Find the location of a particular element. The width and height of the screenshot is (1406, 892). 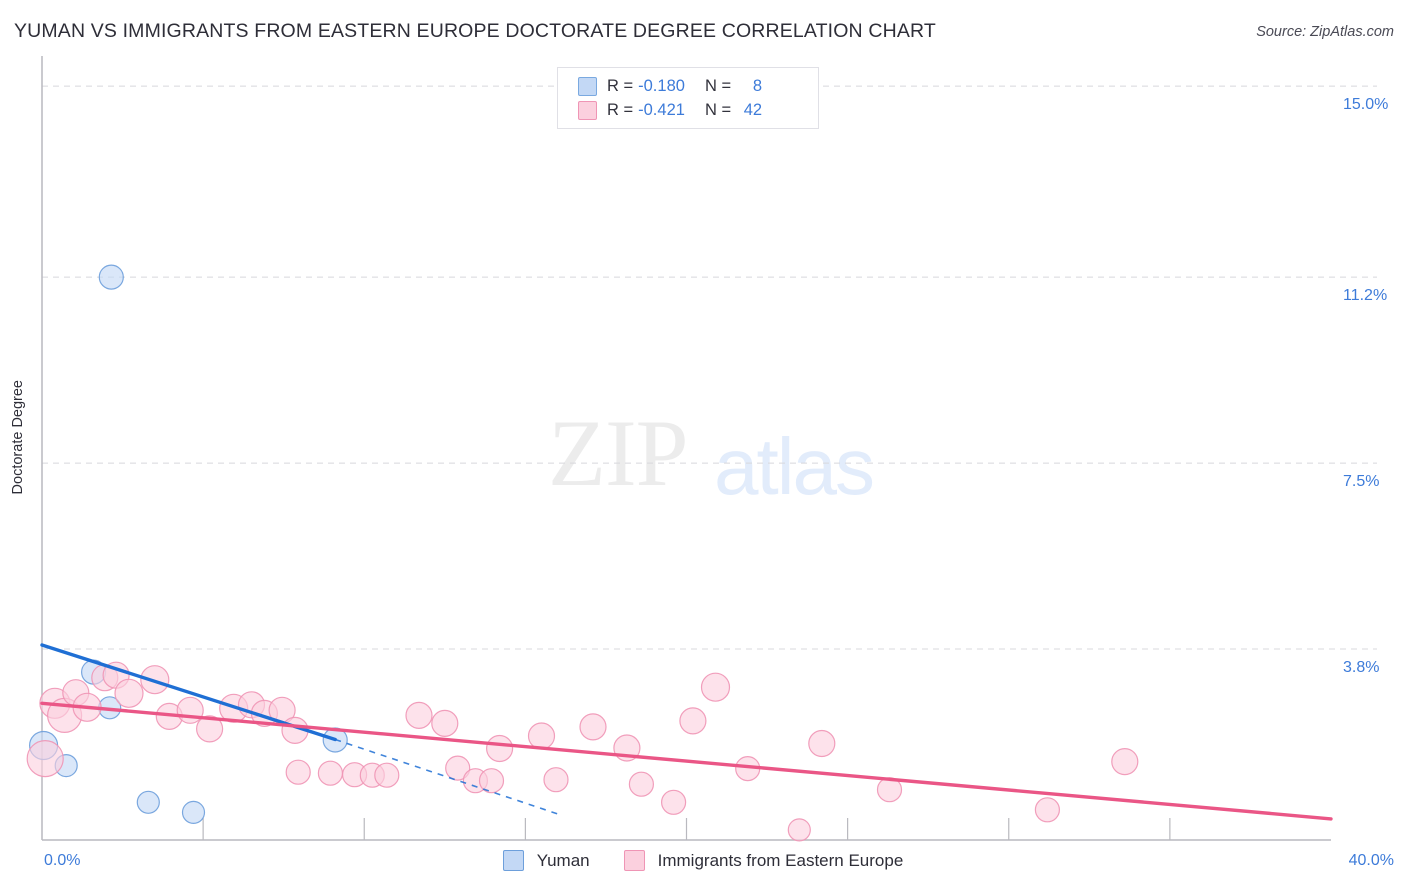

n-value-yuman: 8 is located at coordinates (757, 85).